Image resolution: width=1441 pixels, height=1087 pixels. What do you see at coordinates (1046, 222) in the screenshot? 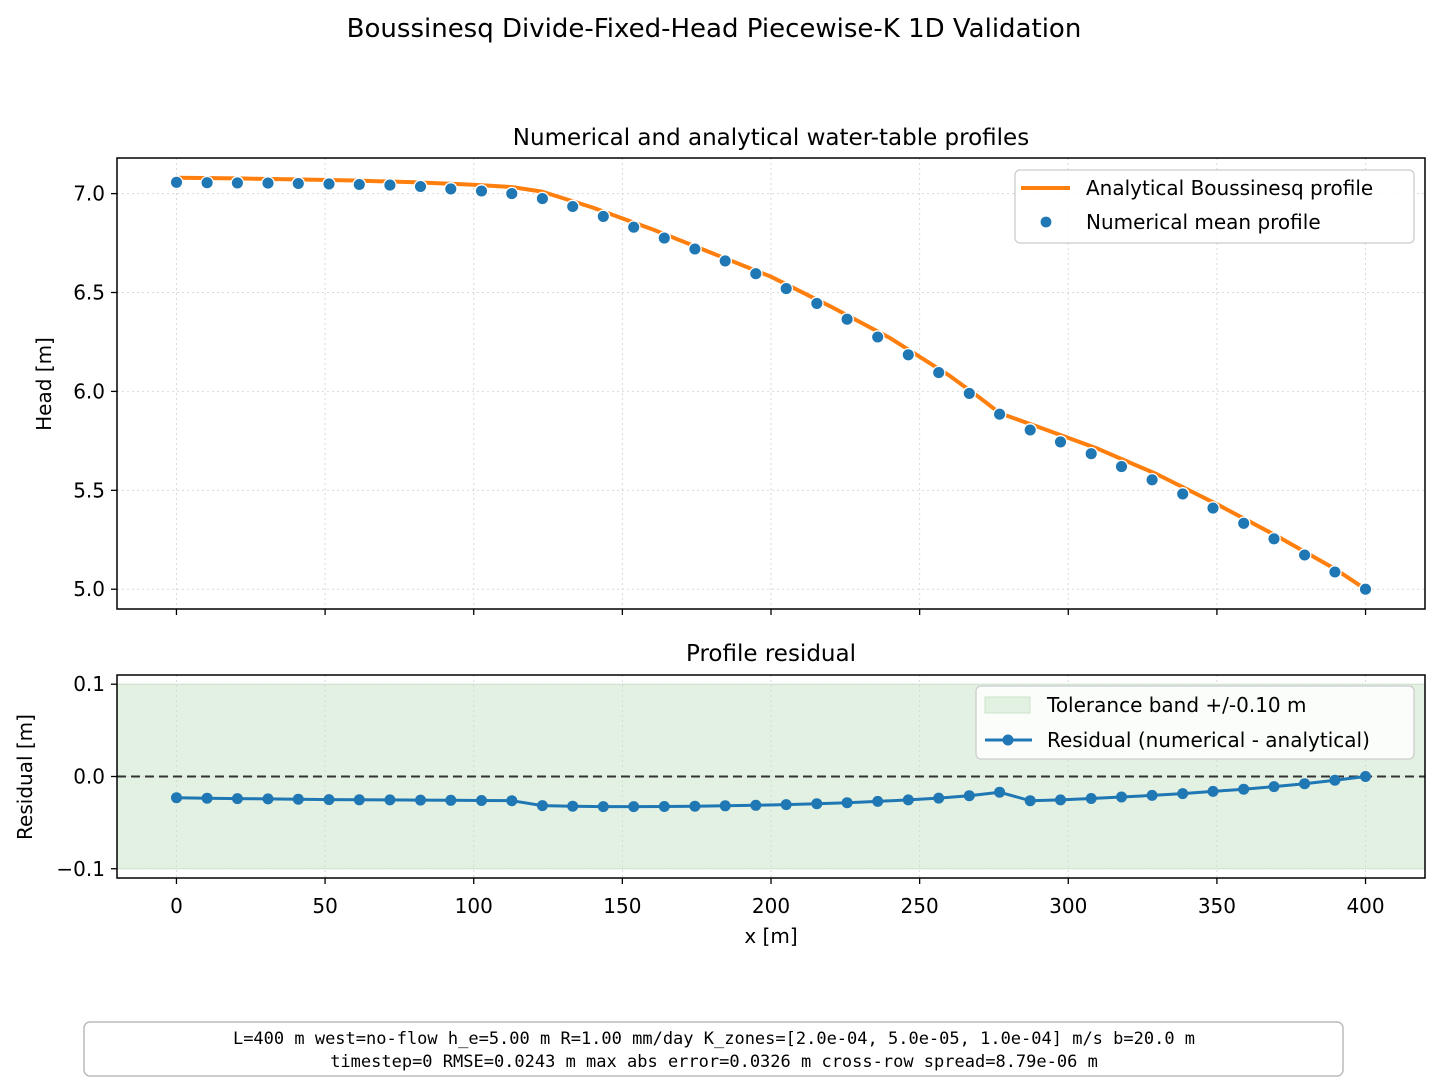
I see `legend-numerical-swatch` at bounding box center [1046, 222].